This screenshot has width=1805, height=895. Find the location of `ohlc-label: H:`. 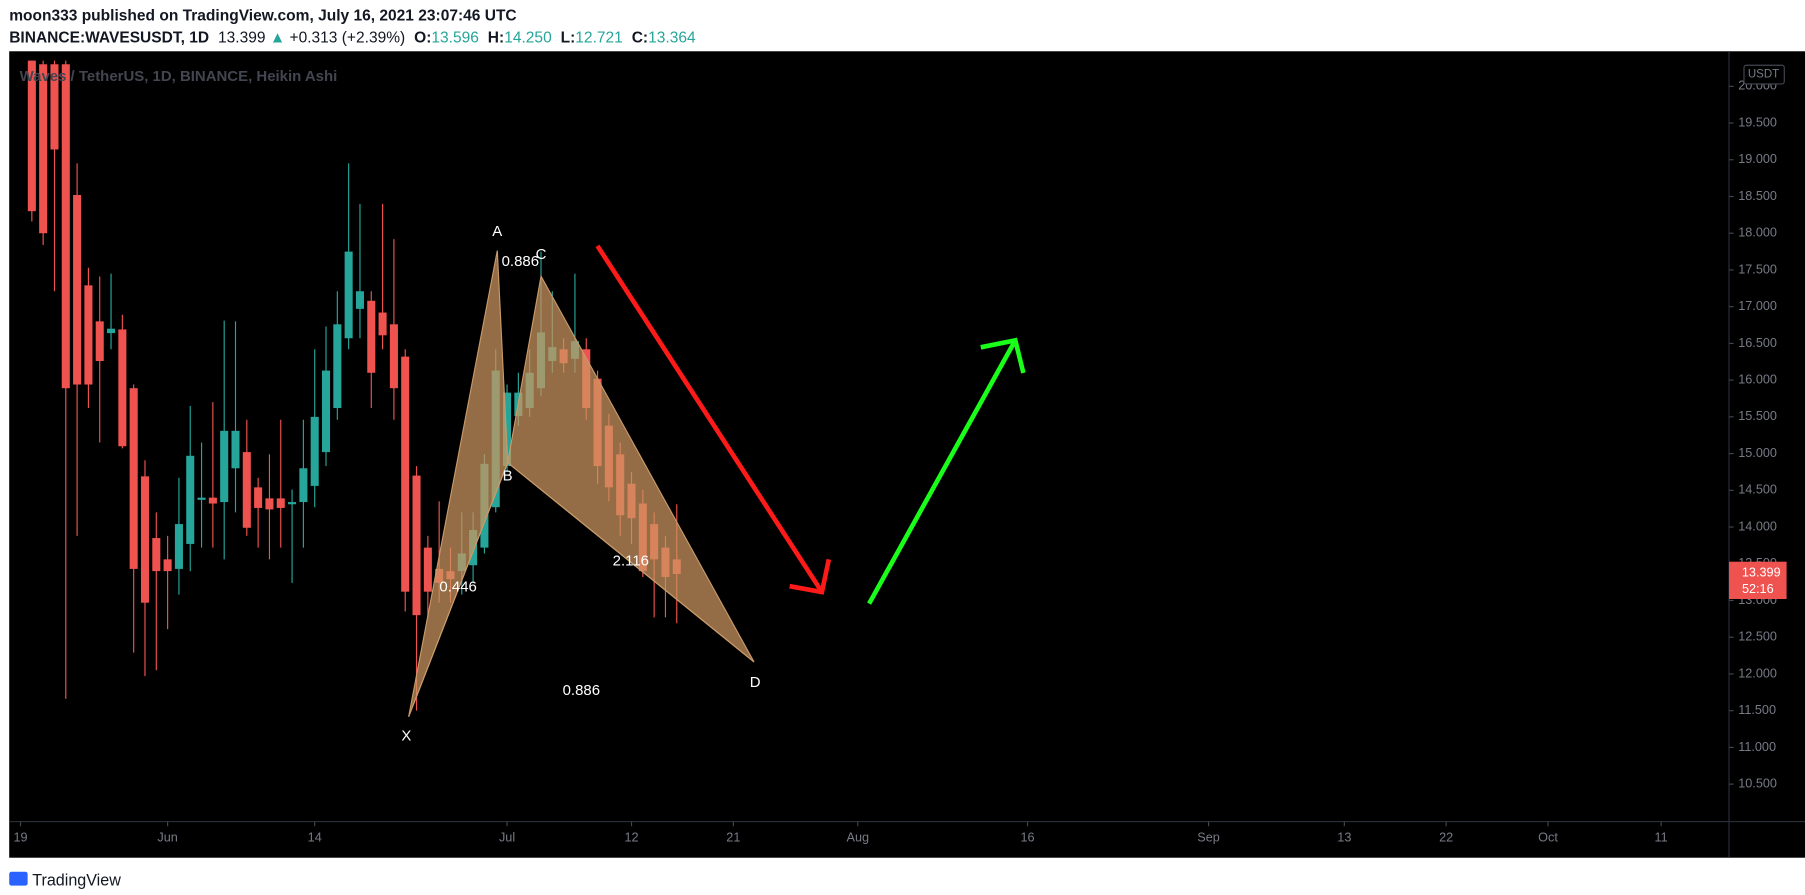

ohlc-label: H: is located at coordinates (496, 38).